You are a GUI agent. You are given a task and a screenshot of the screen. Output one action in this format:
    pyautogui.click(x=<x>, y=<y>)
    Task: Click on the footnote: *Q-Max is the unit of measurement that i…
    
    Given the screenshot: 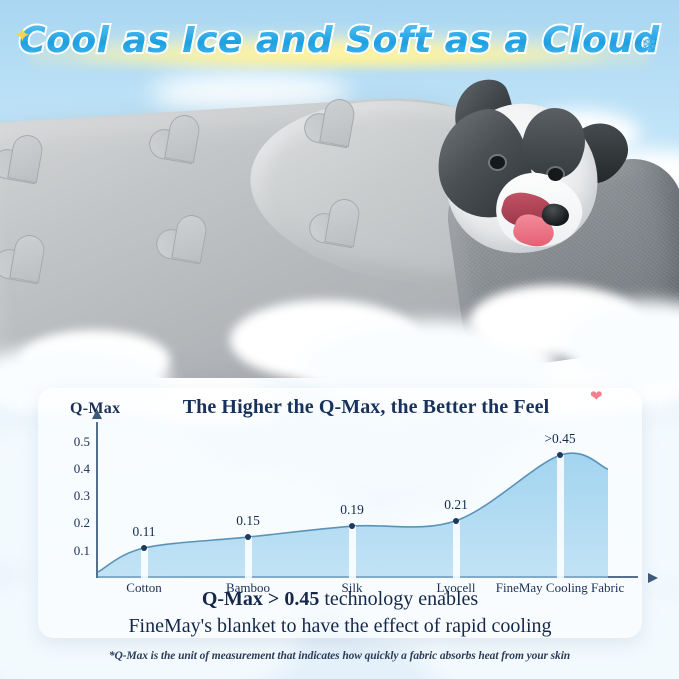 What is the action you would take?
    pyautogui.click(x=339, y=656)
    